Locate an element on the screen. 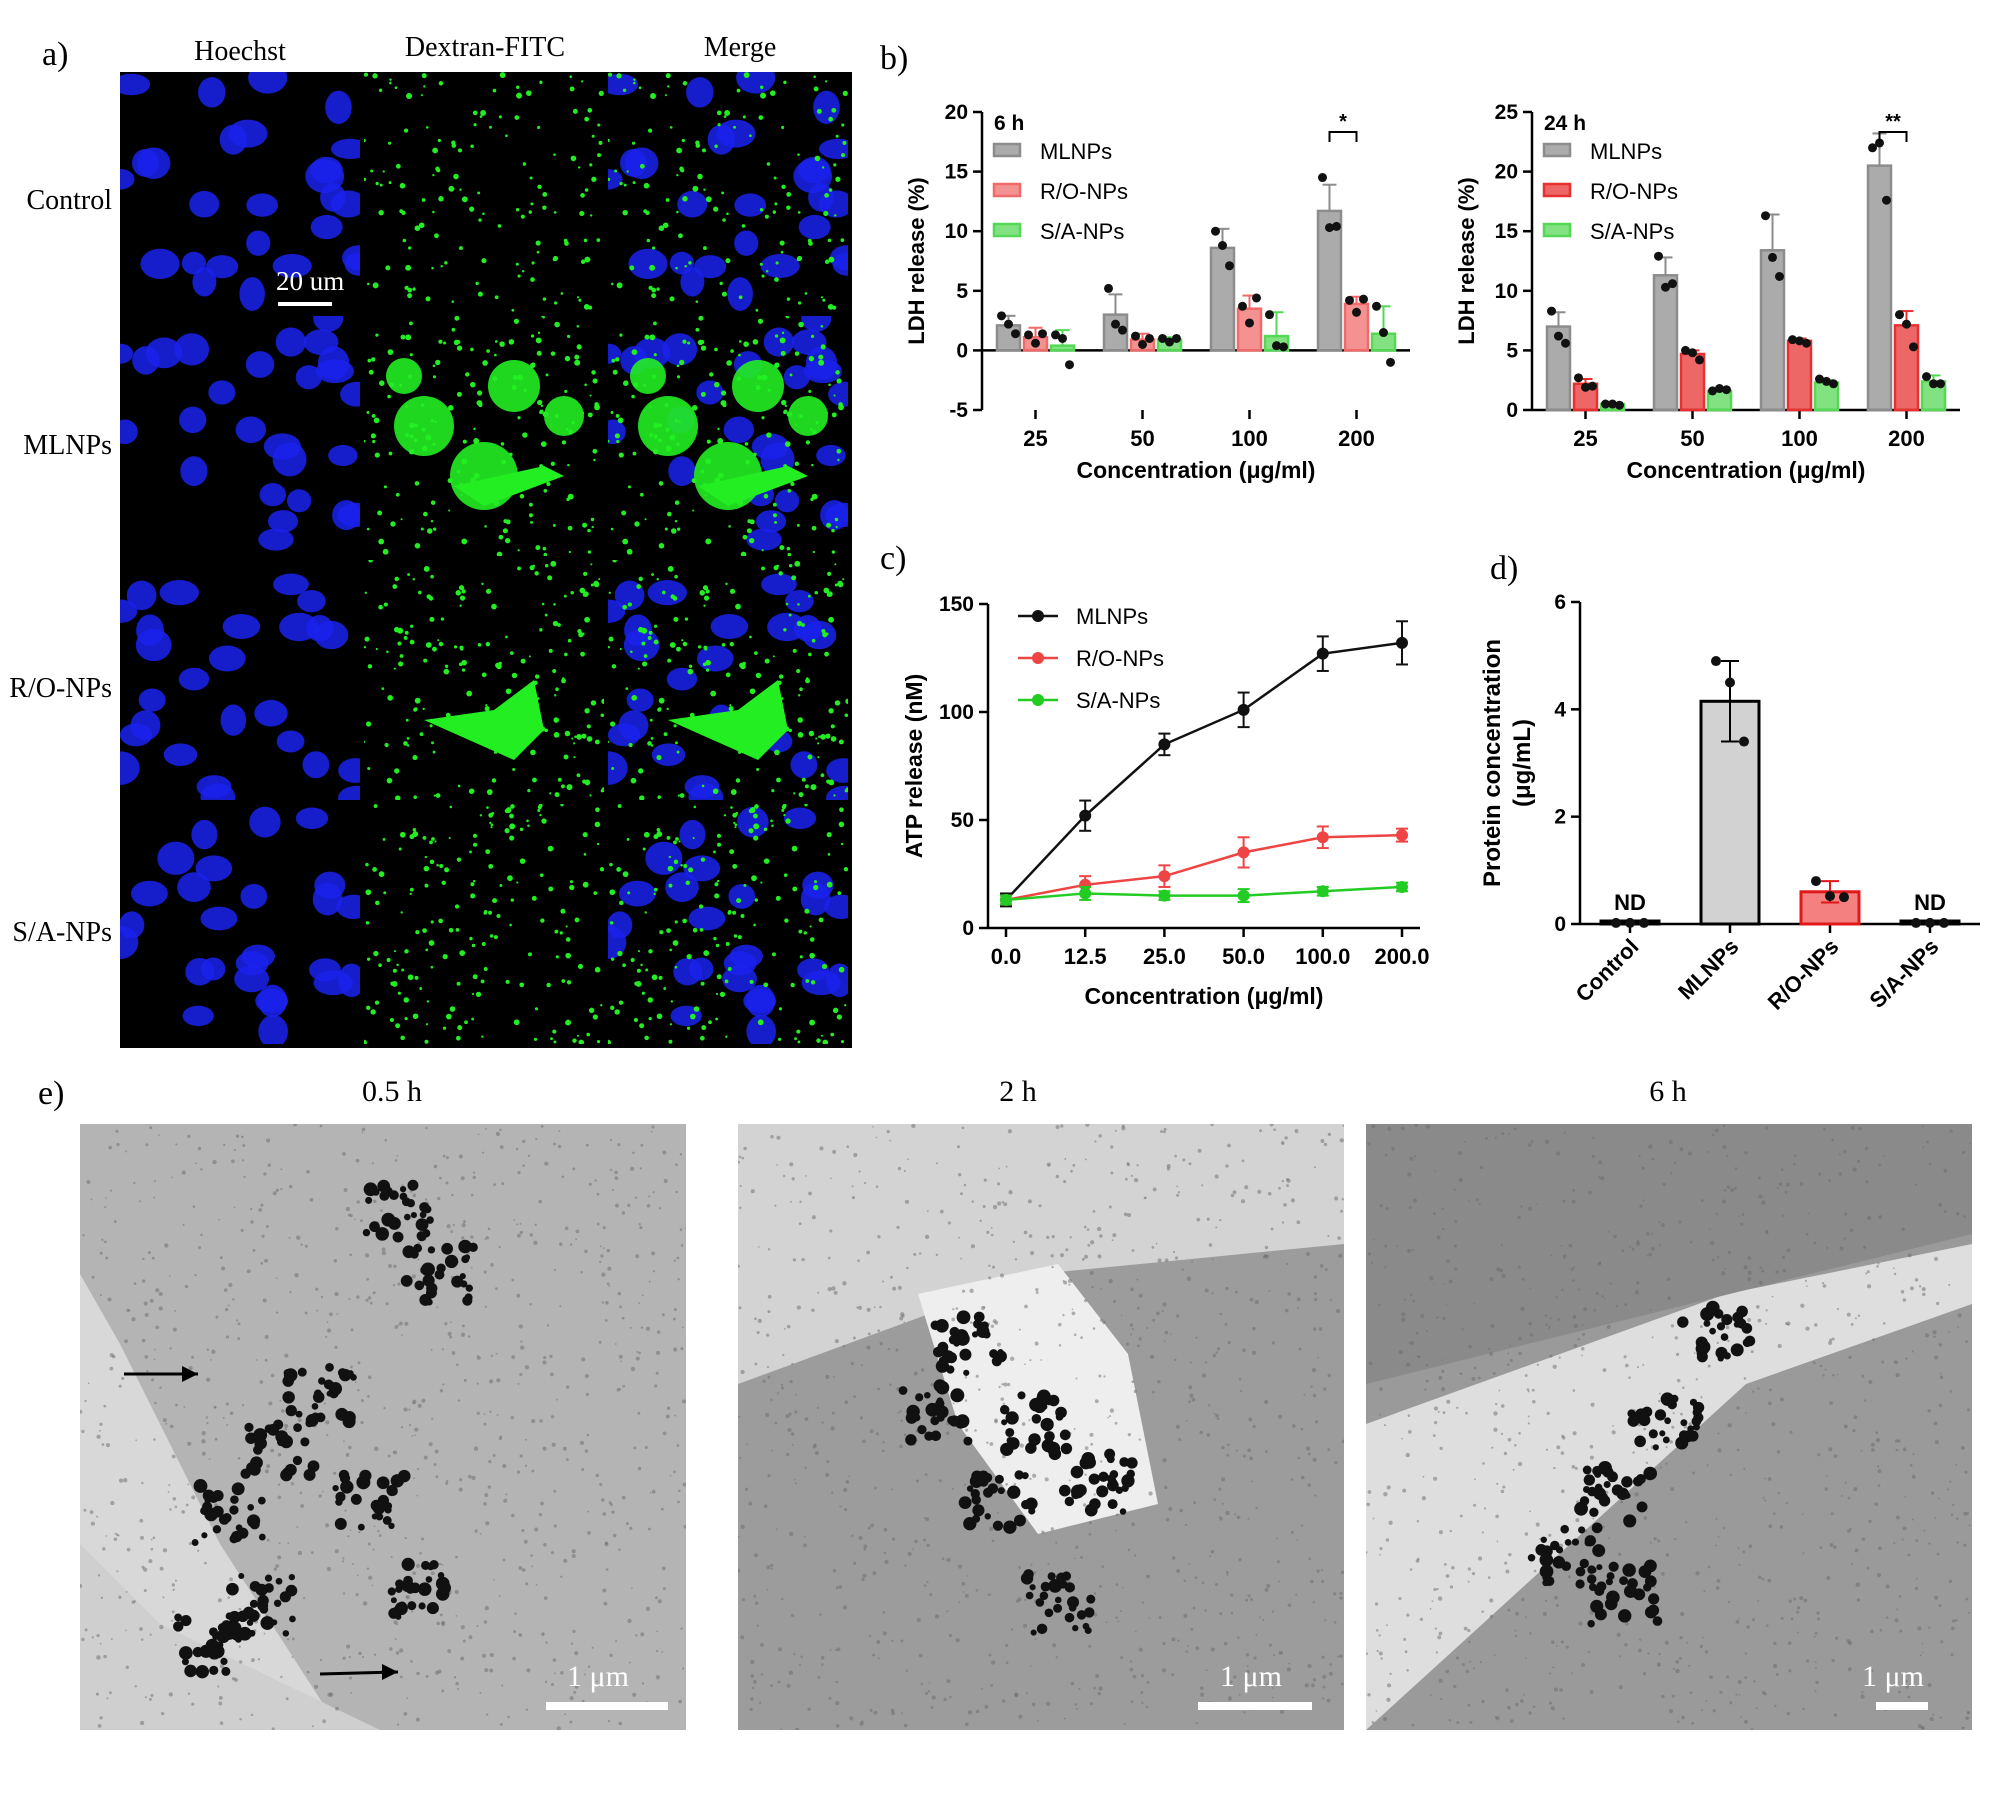  nd-annotation: ND is located at coordinates (1930, 902).